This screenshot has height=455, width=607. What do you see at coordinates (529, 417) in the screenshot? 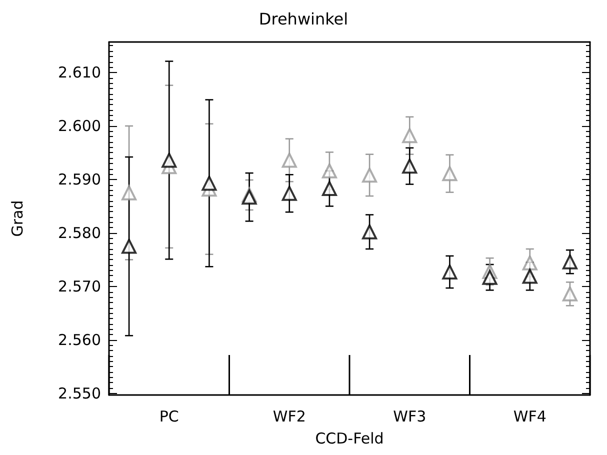
I see `x-tick-label: WF4` at bounding box center [529, 417].